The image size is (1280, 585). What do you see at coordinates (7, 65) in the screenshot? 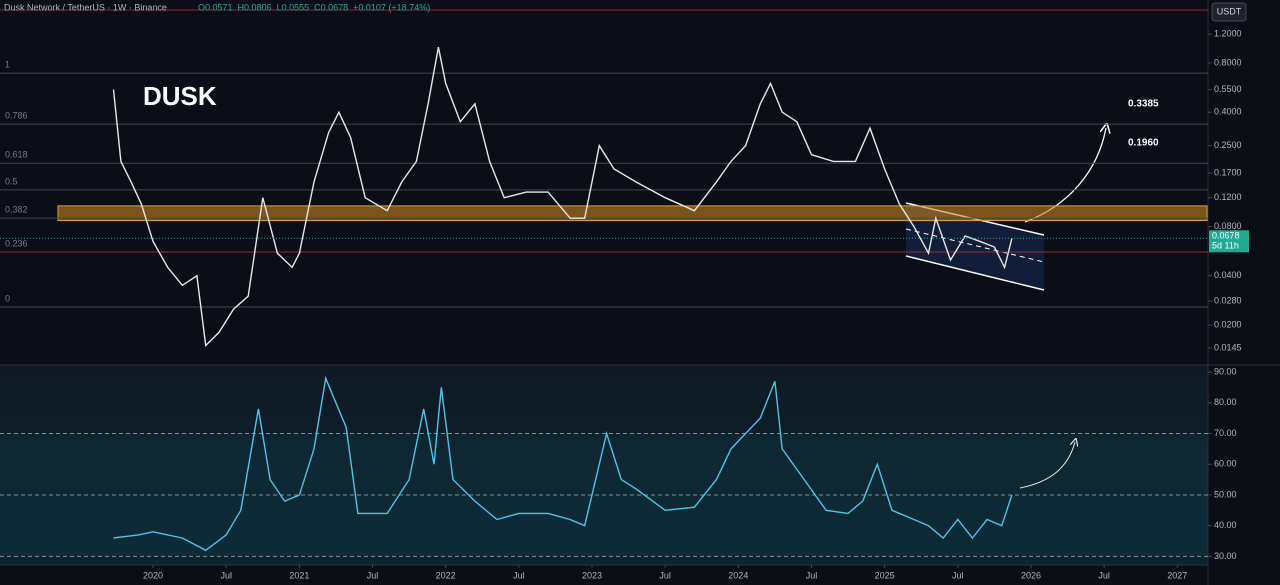
I see `fib-label: 1` at bounding box center [7, 65].